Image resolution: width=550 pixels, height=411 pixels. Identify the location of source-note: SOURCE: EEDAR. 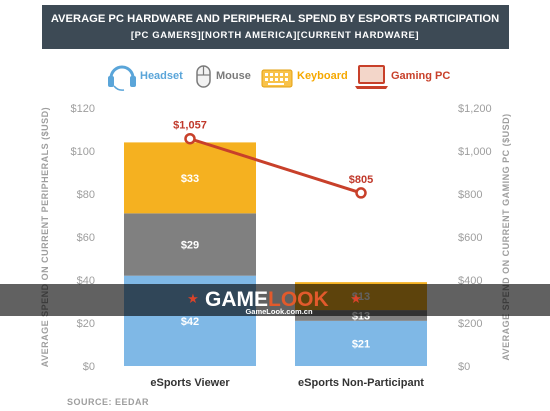
(108, 402).